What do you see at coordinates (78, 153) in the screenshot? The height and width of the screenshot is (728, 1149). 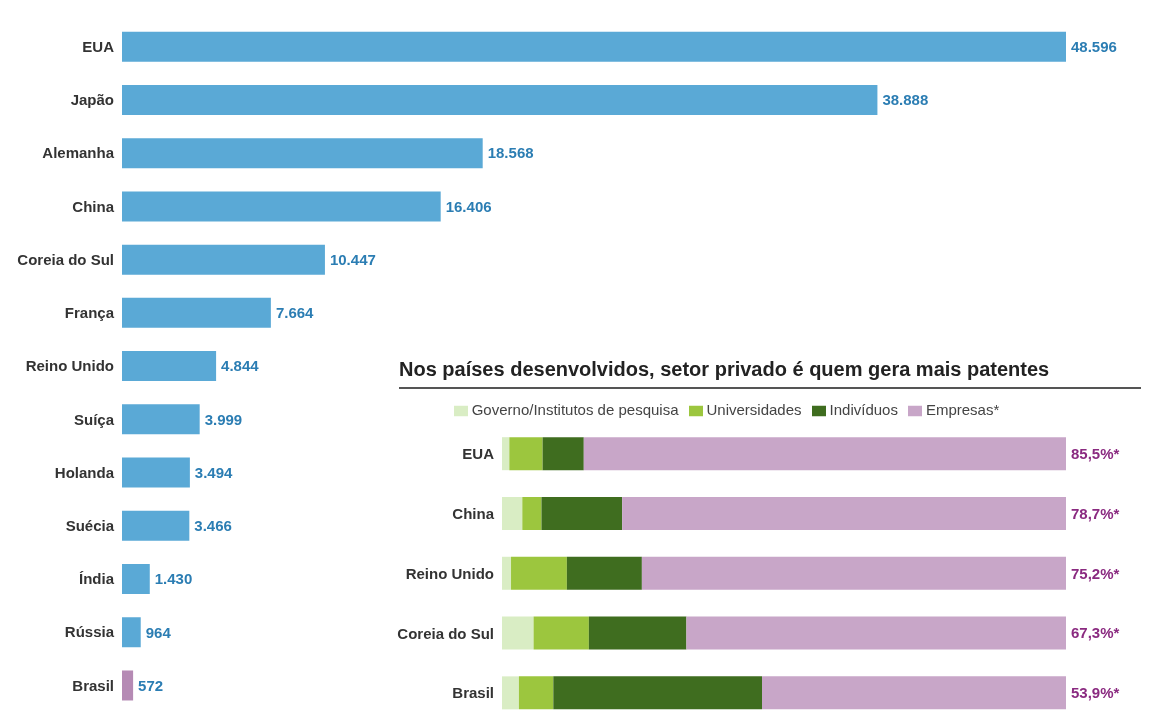 I see `y-tick-label: Alemanha` at bounding box center [78, 153].